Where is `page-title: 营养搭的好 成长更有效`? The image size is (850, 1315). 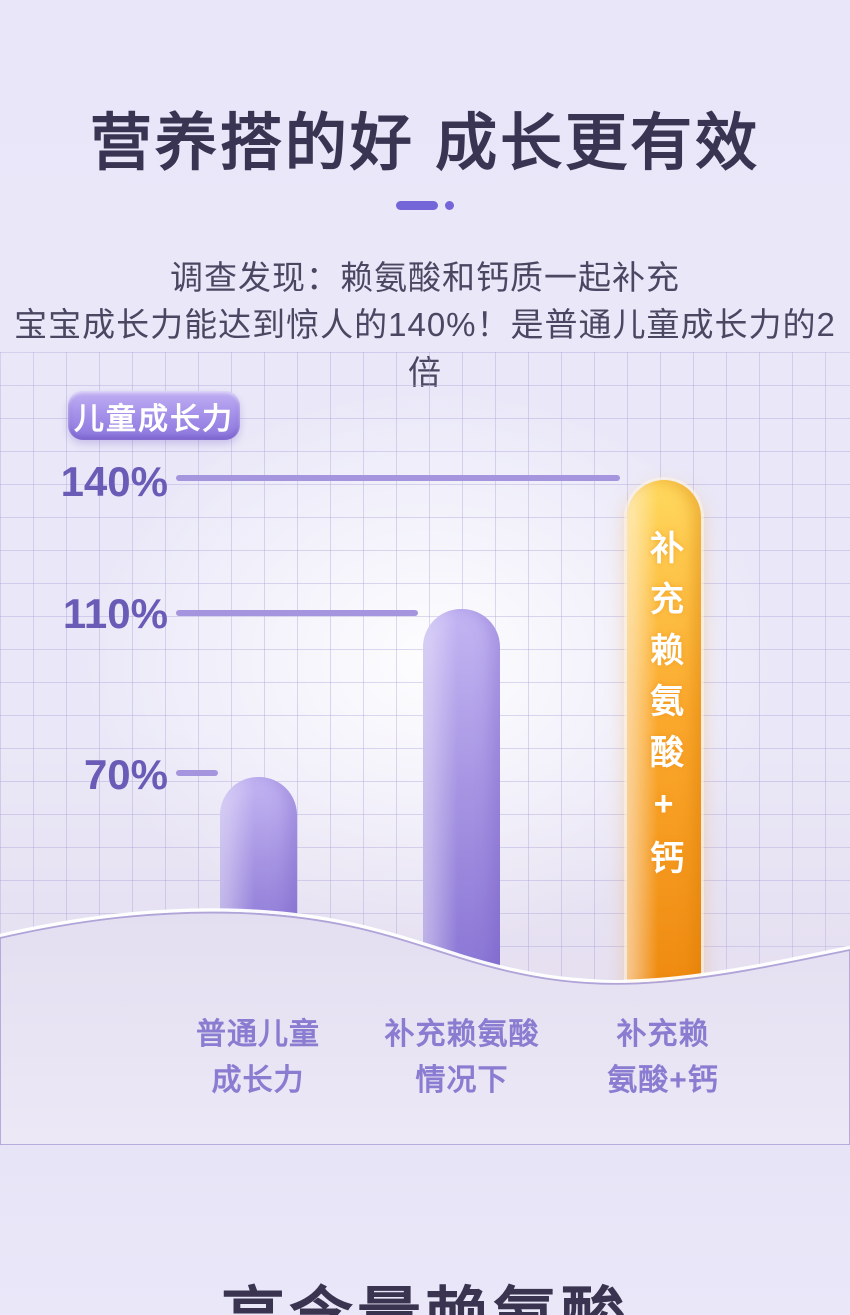
page-title: 营养搭的好 成长更有效 is located at coordinates (425, 143).